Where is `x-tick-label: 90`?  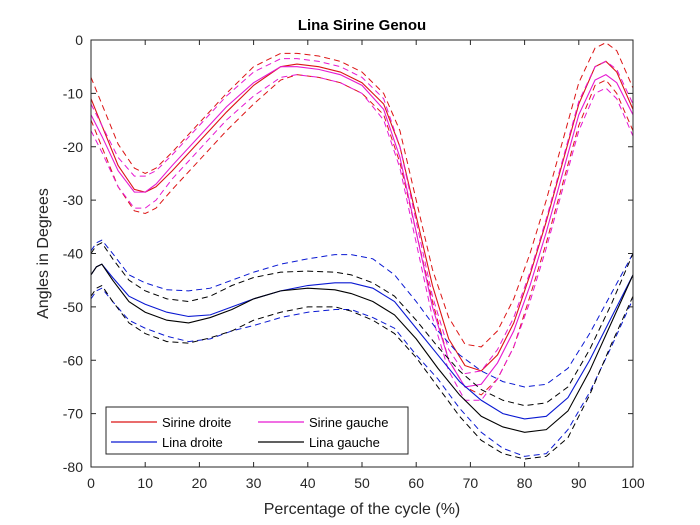
x-tick-label: 90 is located at coordinates (579, 483).